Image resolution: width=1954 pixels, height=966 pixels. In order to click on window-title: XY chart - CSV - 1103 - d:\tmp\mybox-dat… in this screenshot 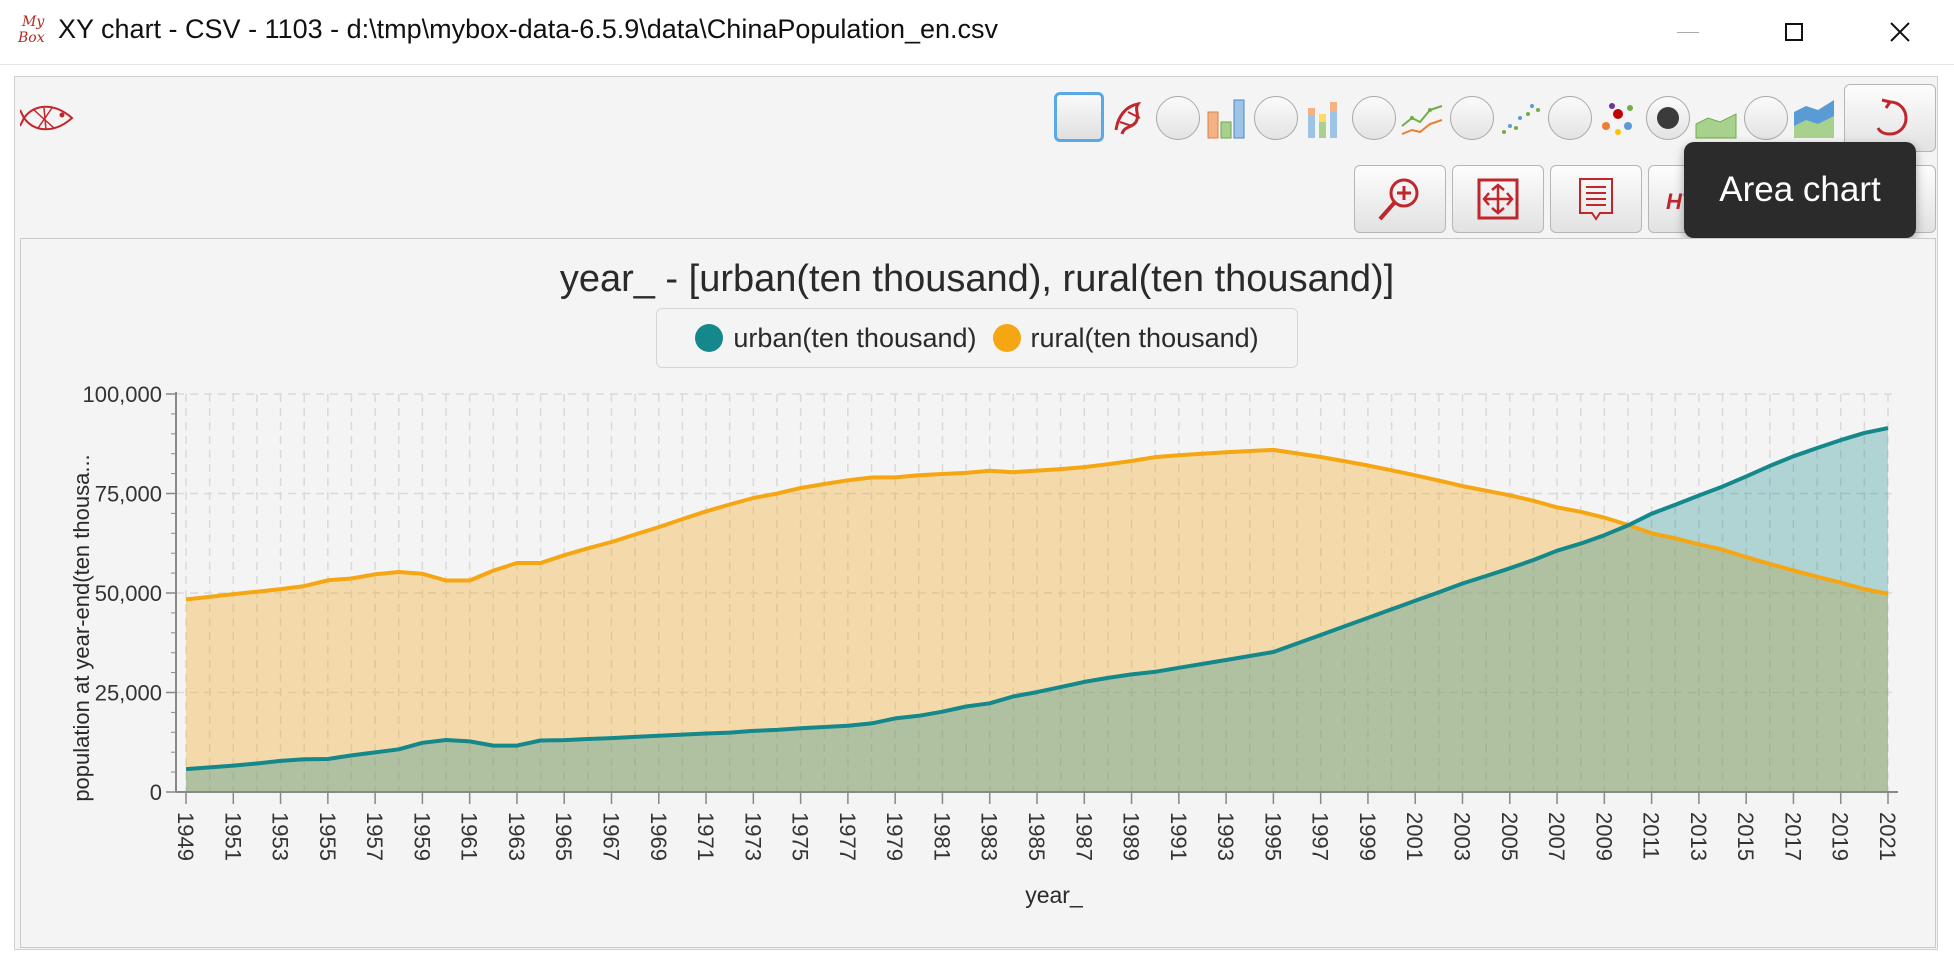, I will do `click(528, 29)`.